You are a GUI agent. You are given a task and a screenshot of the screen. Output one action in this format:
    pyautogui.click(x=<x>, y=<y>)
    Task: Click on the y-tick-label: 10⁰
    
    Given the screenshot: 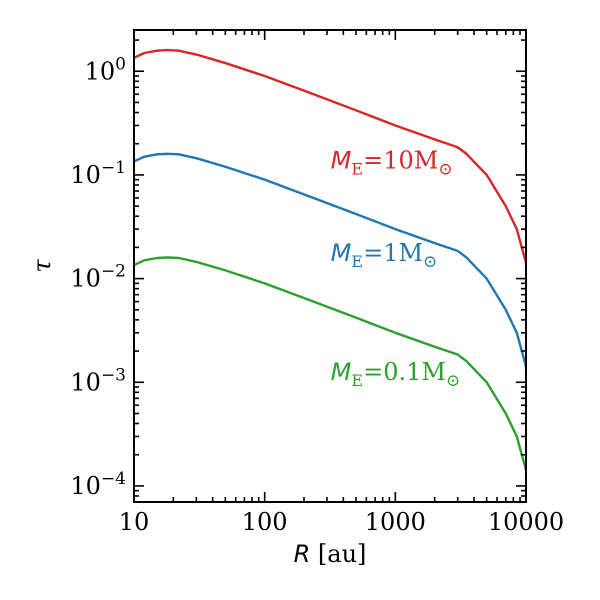 What is the action you would take?
    pyautogui.click(x=105, y=69)
    